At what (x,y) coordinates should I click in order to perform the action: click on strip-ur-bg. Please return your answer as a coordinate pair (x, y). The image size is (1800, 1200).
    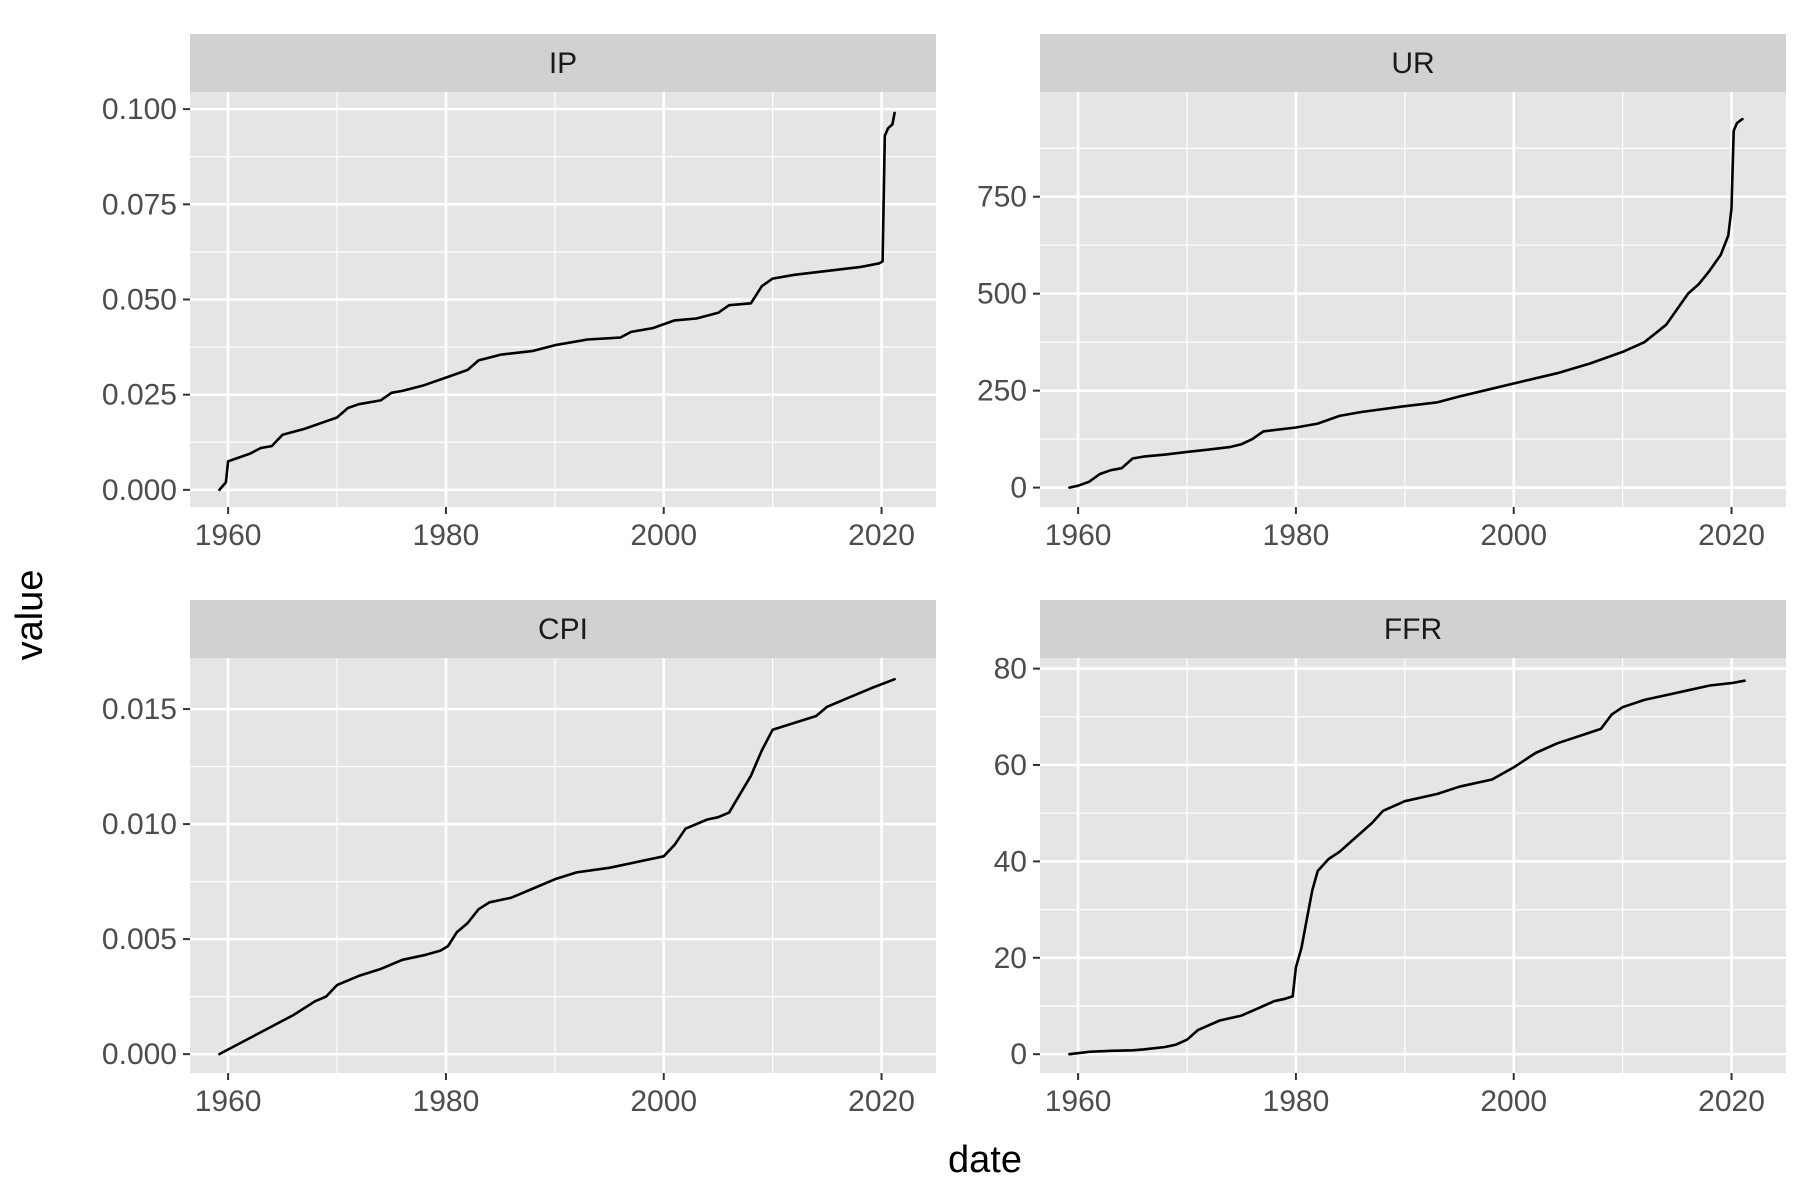
    Looking at the image, I should click on (1413, 63).